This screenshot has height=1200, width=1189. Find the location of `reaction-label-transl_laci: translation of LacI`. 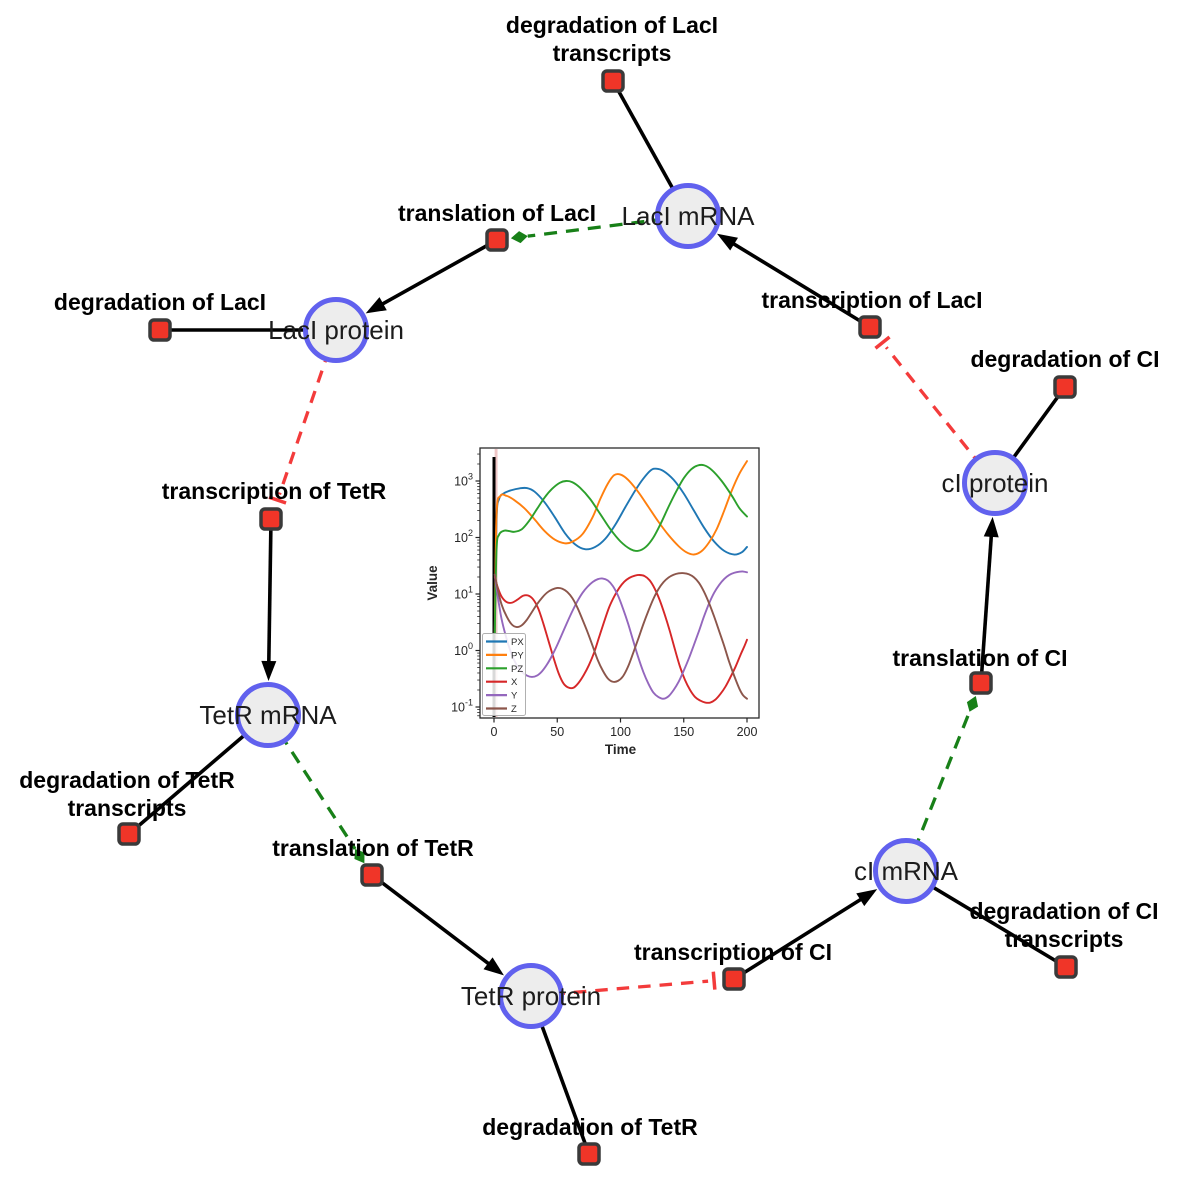

reaction-label-transl_laci: translation of LacI is located at coordinates (497, 213).